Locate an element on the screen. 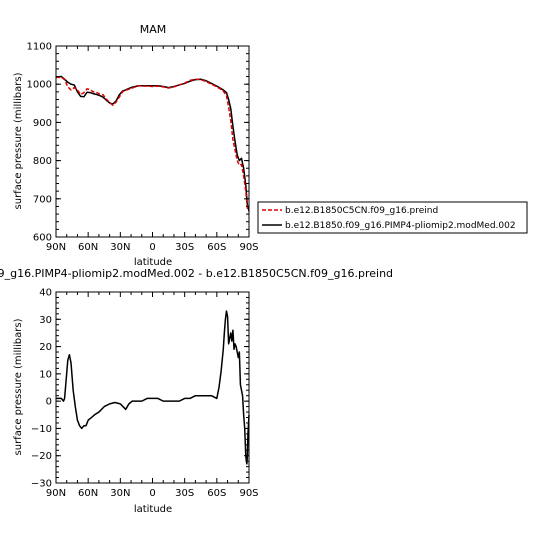  top-x-axis-title: latitude is located at coordinates (153, 262).